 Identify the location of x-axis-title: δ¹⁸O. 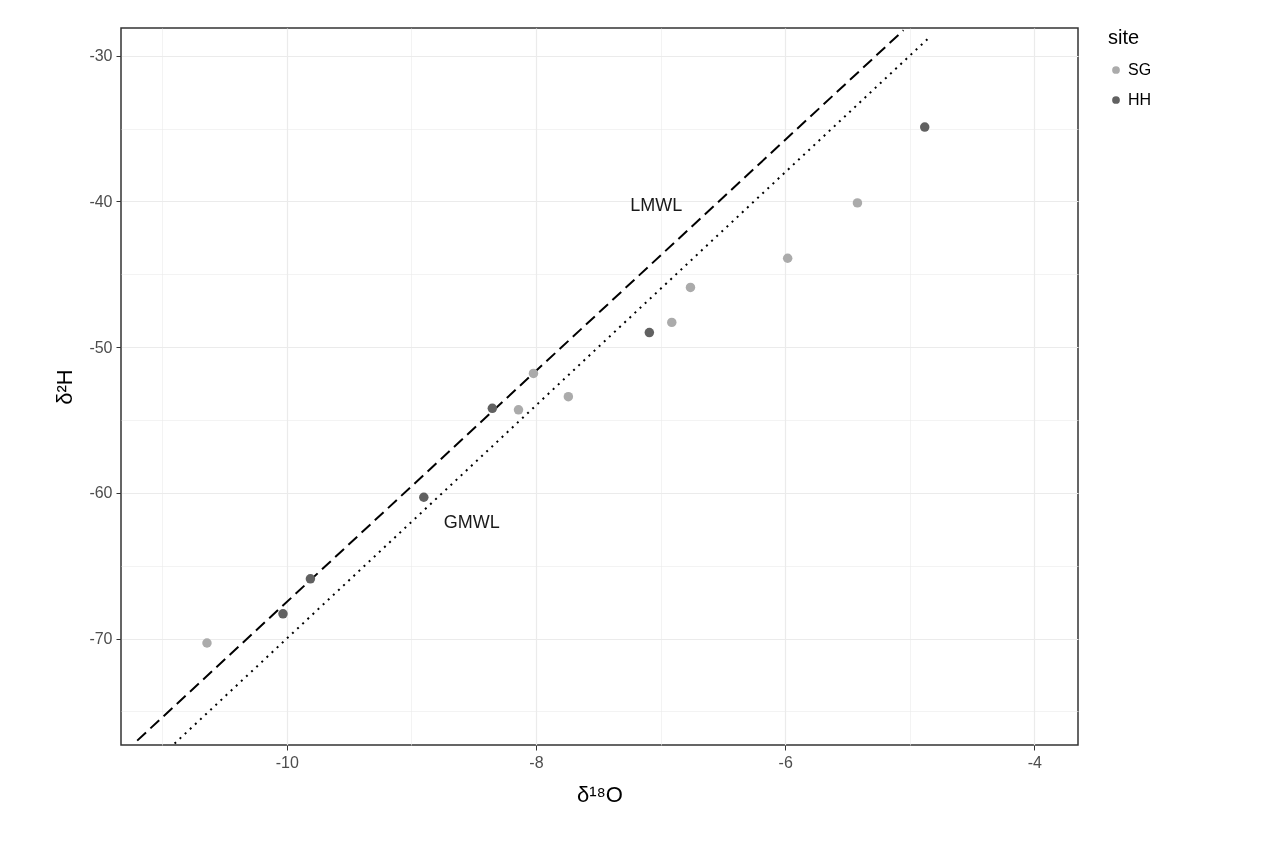
(600, 794).